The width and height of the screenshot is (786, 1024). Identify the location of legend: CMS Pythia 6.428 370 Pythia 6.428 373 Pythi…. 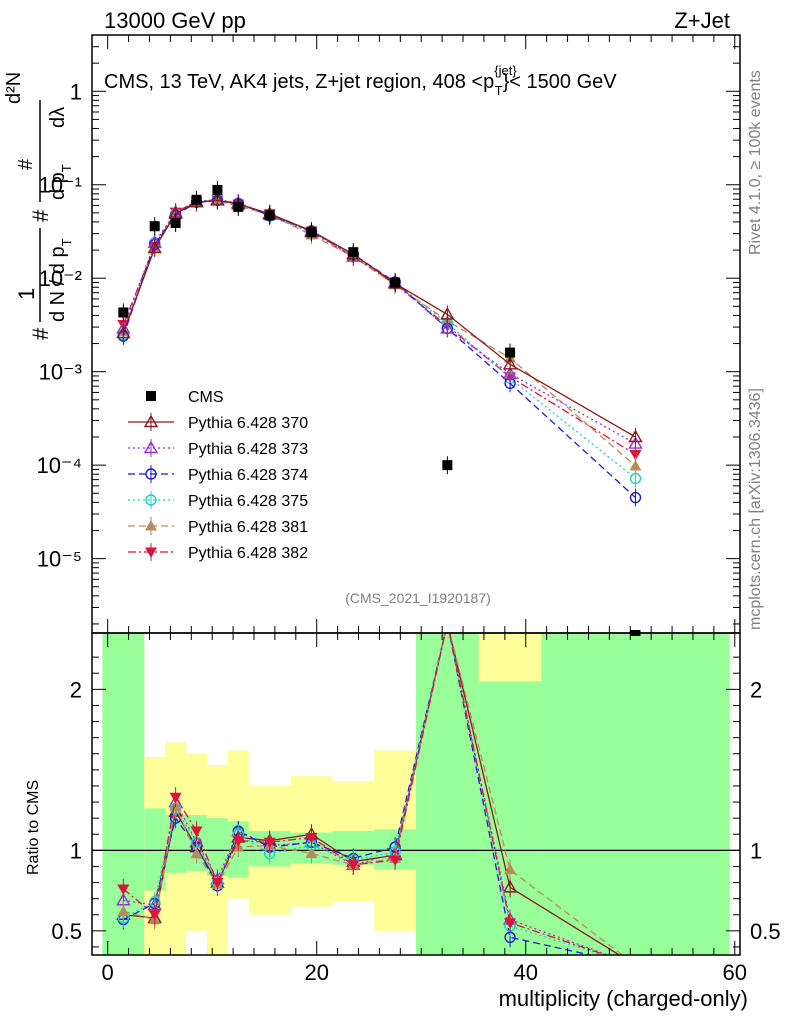
(218, 475).